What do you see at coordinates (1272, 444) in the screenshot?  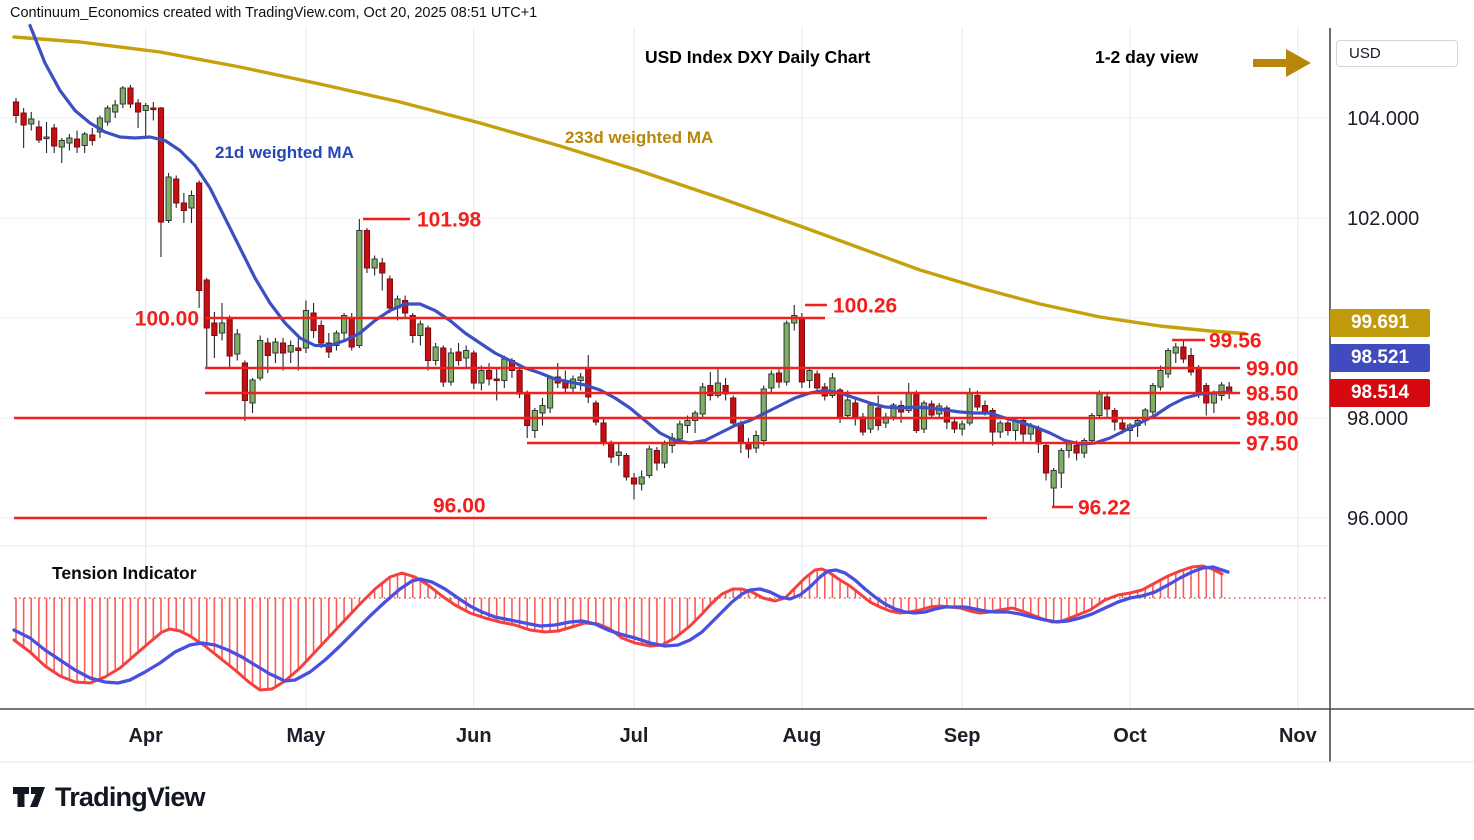 I see `sr-label: 97.50` at bounding box center [1272, 444].